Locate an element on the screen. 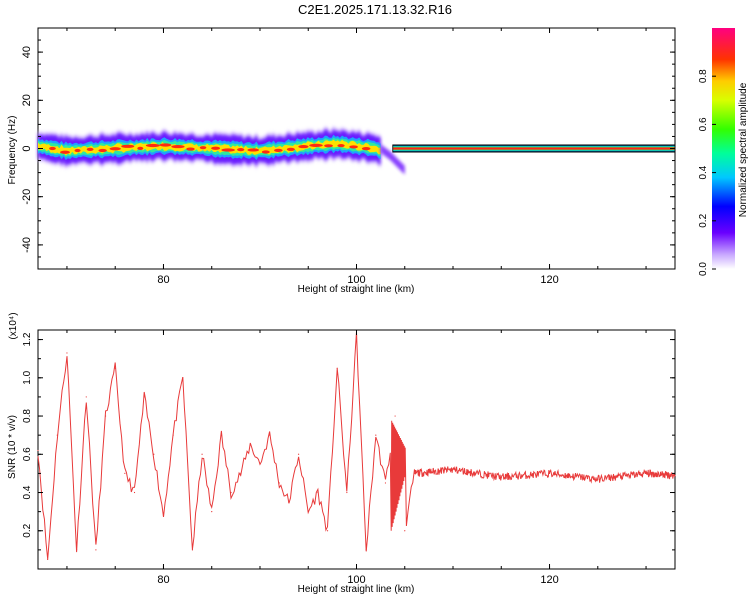 This screenshot has height=605, width=750. snr-y-label: SNR (10 * v/v) is located at coordinates (12, 447).